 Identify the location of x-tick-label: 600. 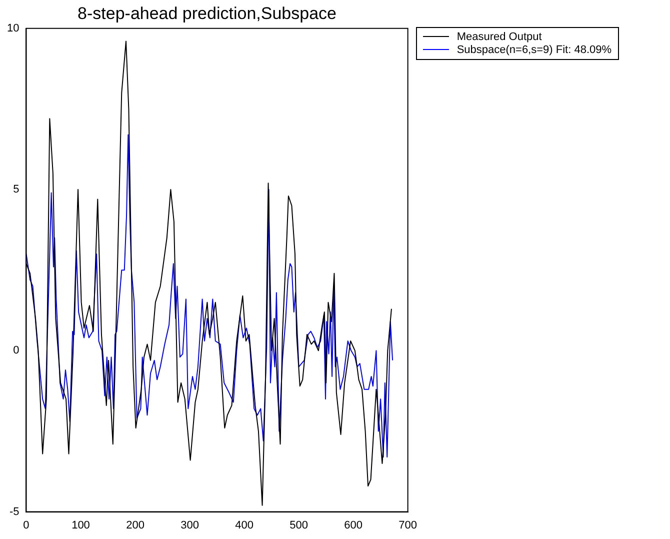
(353, 525).